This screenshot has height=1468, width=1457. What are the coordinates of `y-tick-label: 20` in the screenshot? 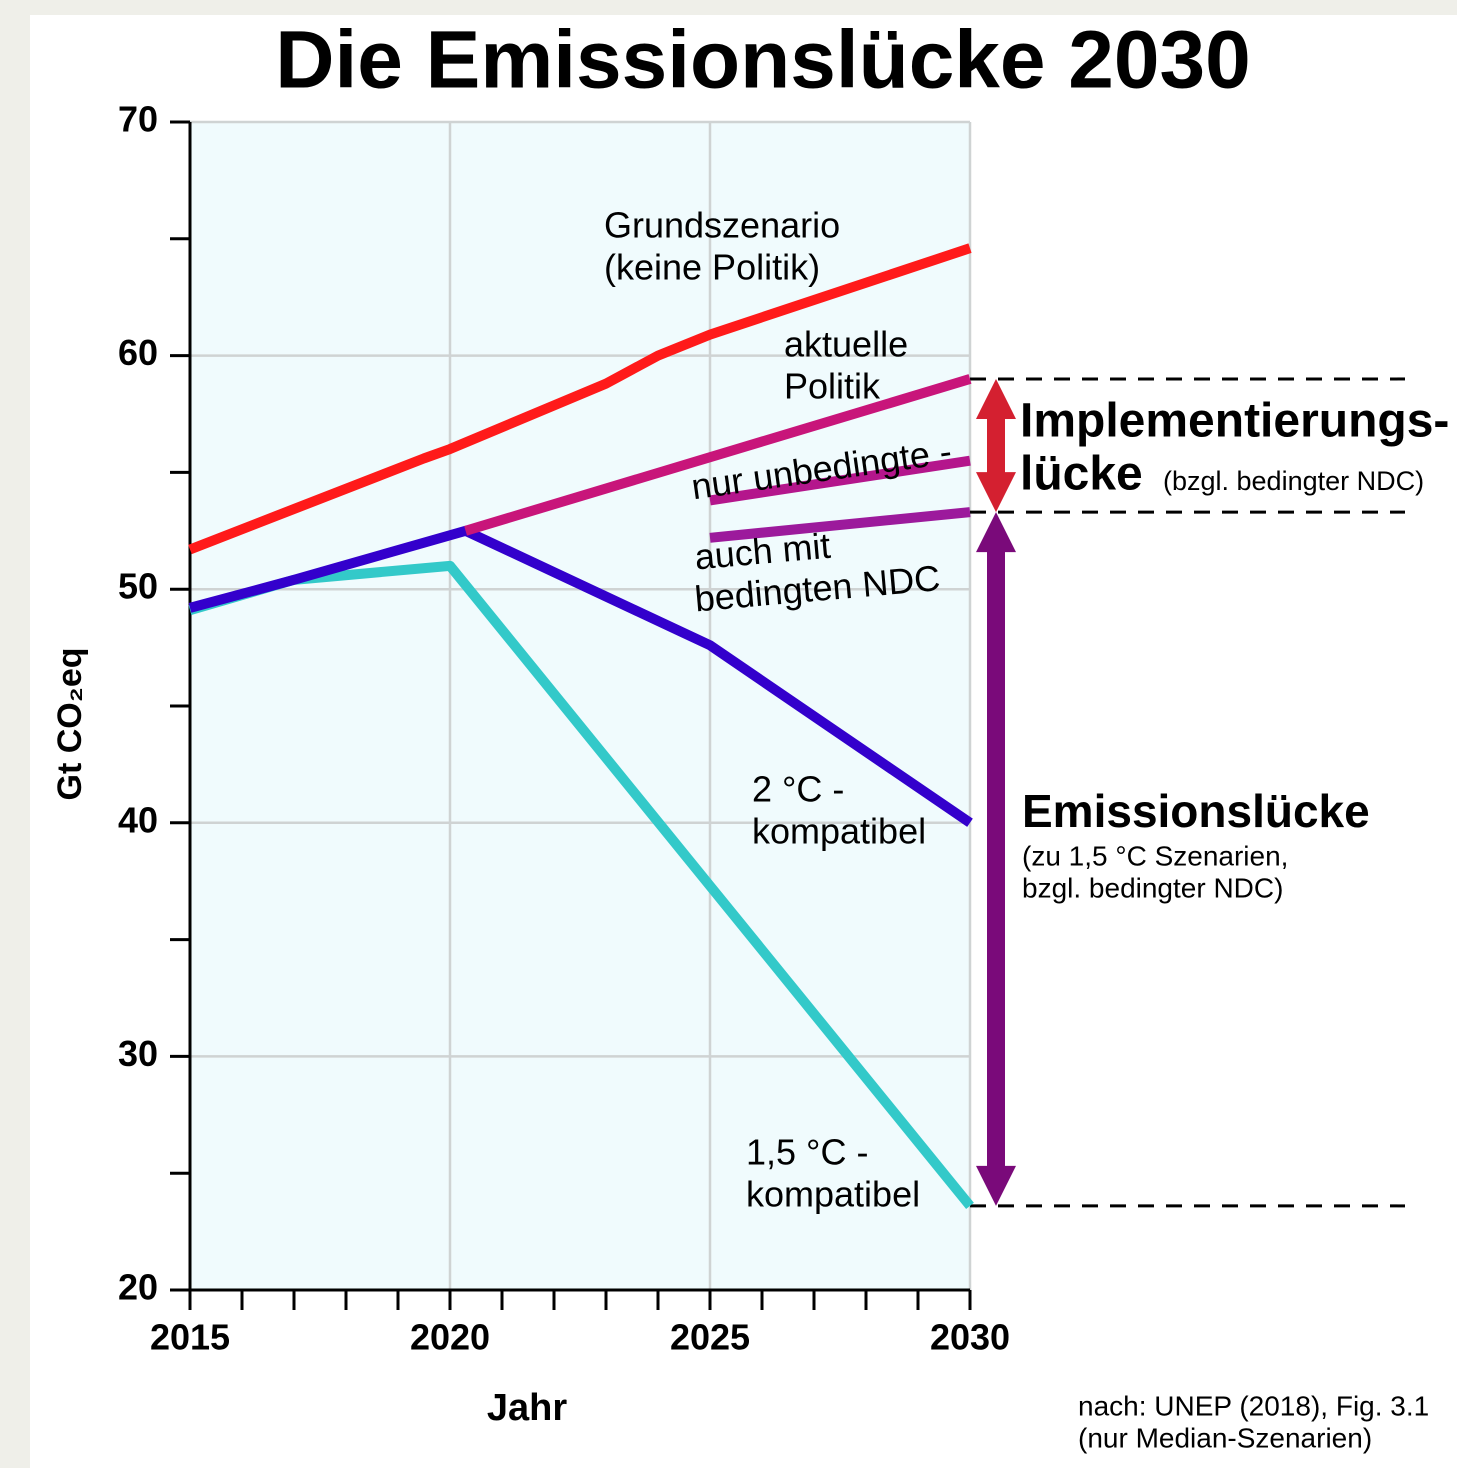 It's located at (138, 1287).